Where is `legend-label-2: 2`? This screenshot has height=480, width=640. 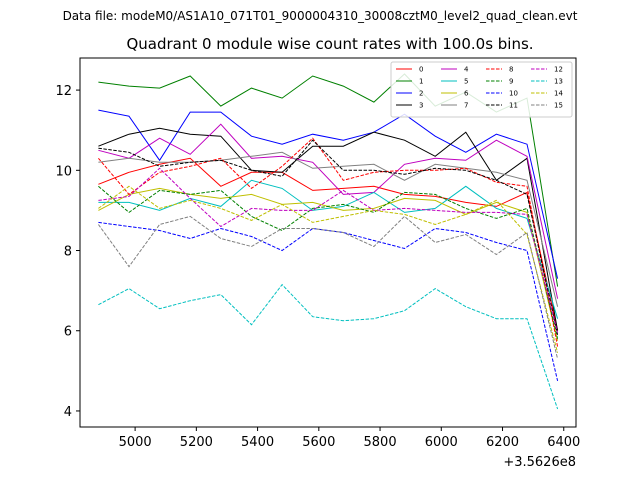 legend-label-2: 2 is located at coordinates (421, 94).